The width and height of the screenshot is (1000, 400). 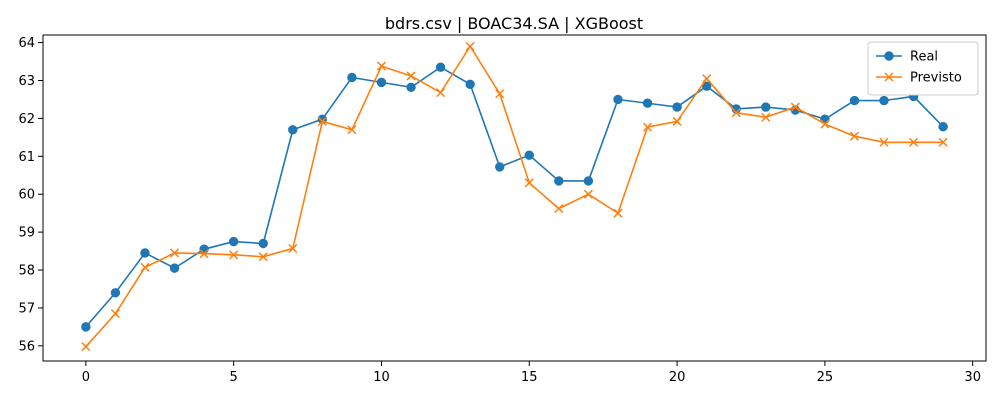 What do you see at coordinates (26, 195) in the screenshot?
I see `y-tick-label: 60` at bounding box center [26, 195].